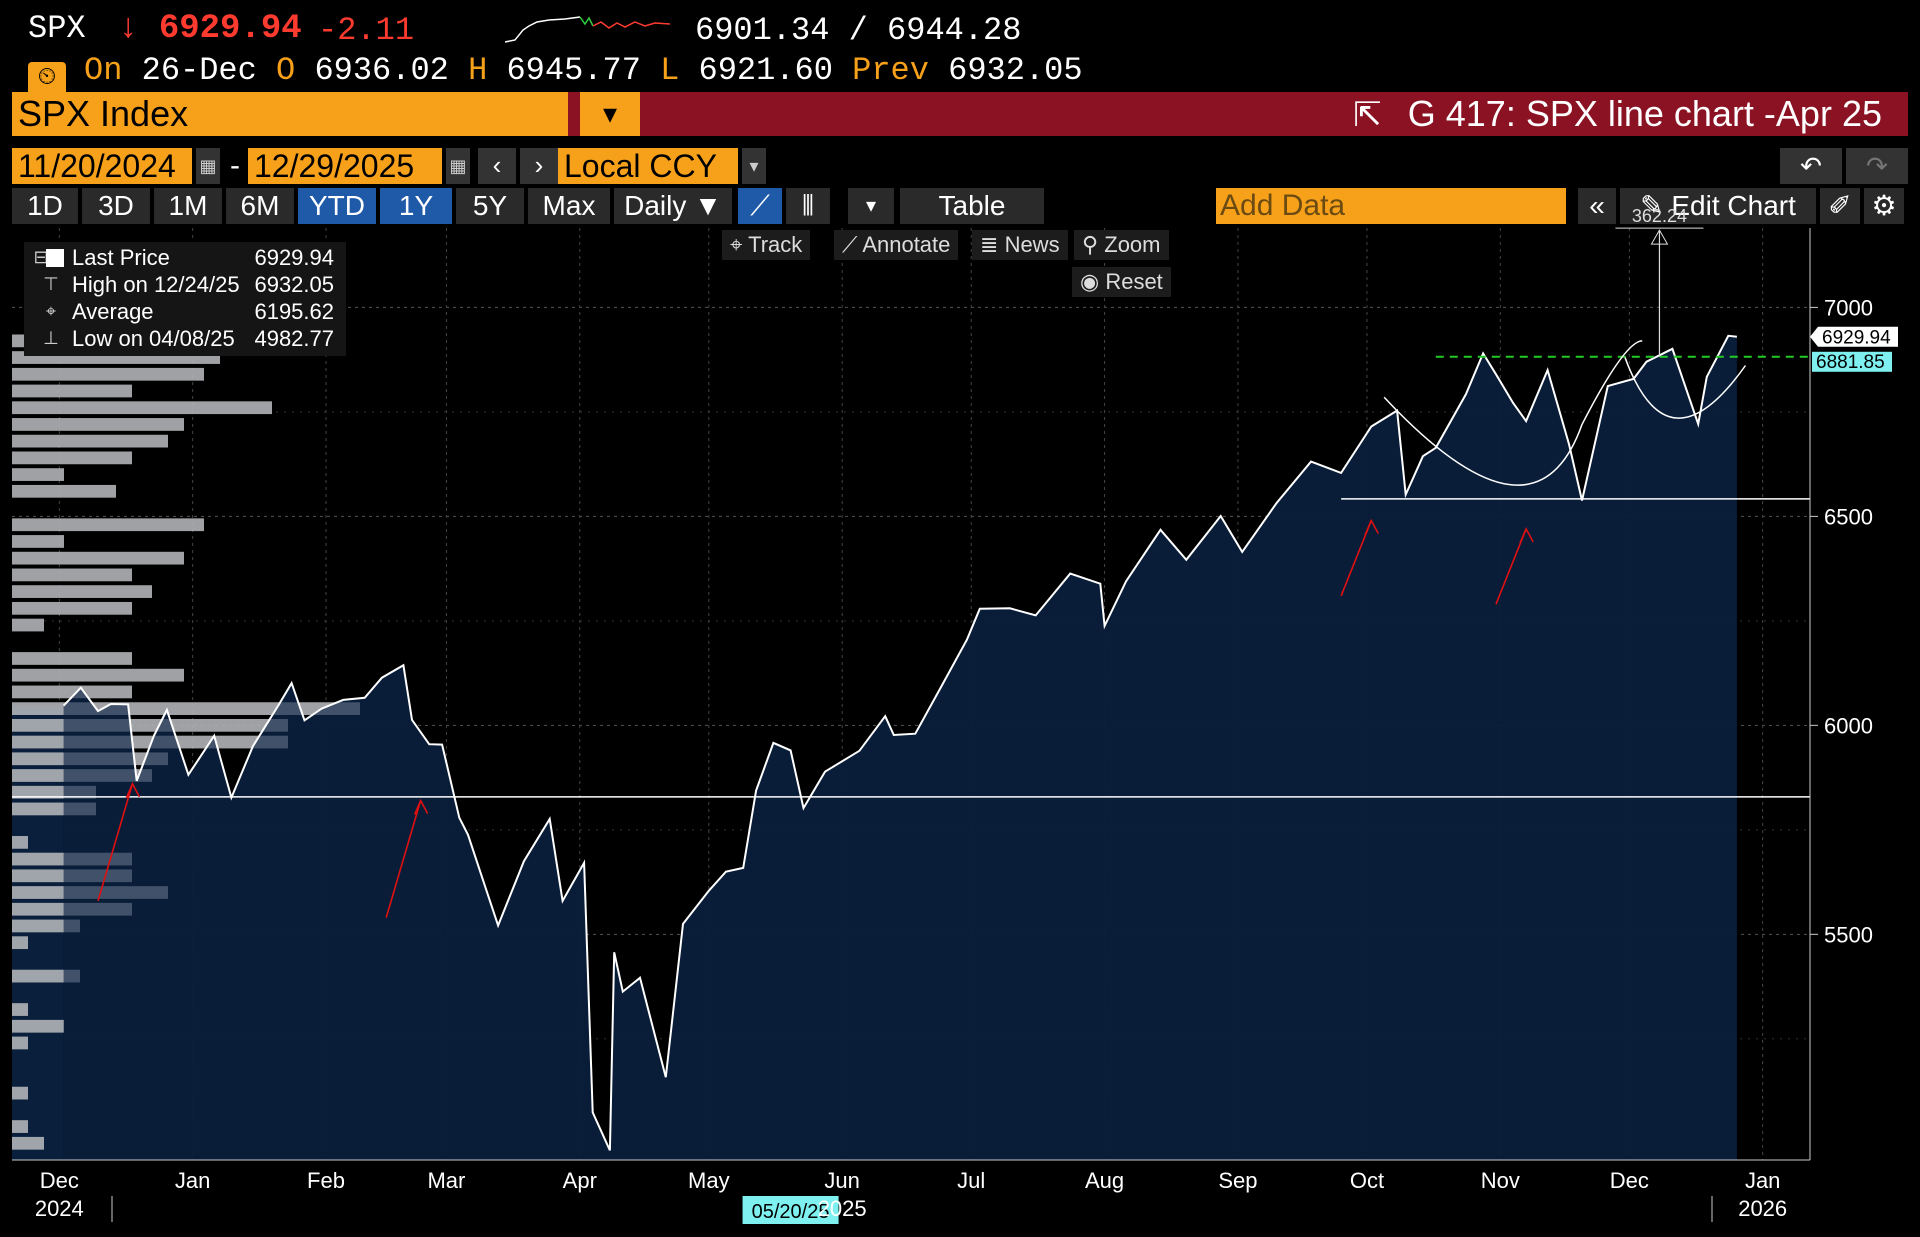  Describe the element at coordinates (128, 29) in the screenshot. I see `down-arrow-icon: ↓` at that location.